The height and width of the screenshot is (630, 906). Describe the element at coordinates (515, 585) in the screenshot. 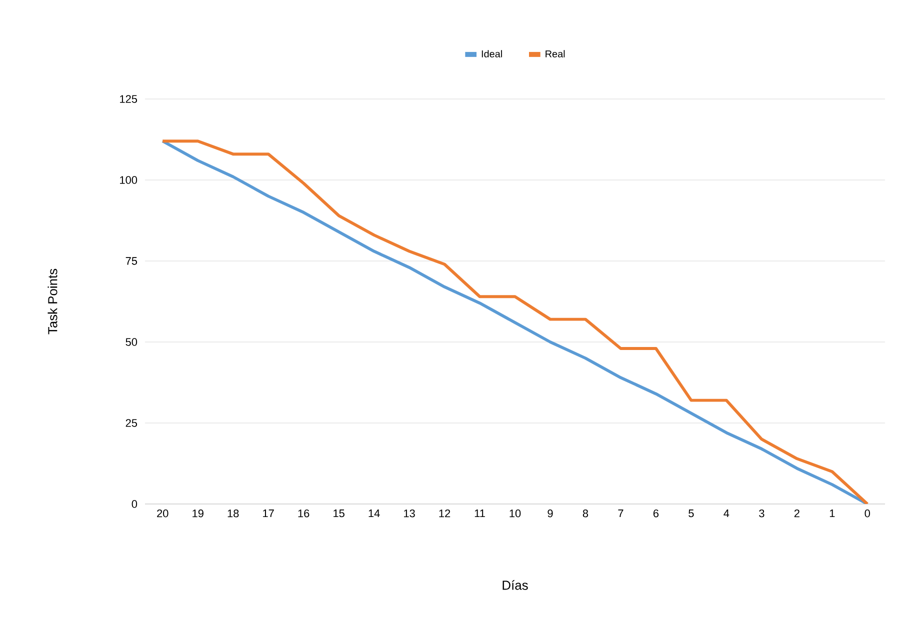

I see `x-axis-title: Días` at that location.